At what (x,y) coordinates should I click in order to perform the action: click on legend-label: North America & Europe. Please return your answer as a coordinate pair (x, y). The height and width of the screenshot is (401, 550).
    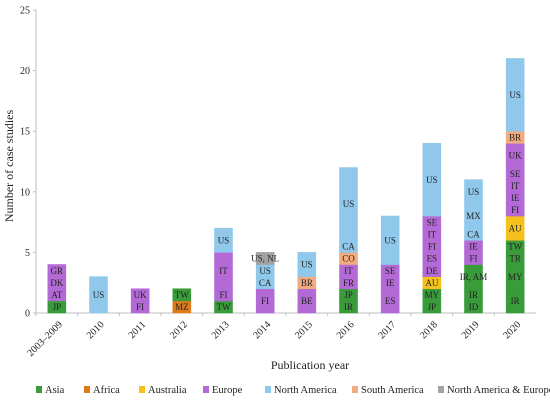
    Looking at the image, I should click on (498, 390).